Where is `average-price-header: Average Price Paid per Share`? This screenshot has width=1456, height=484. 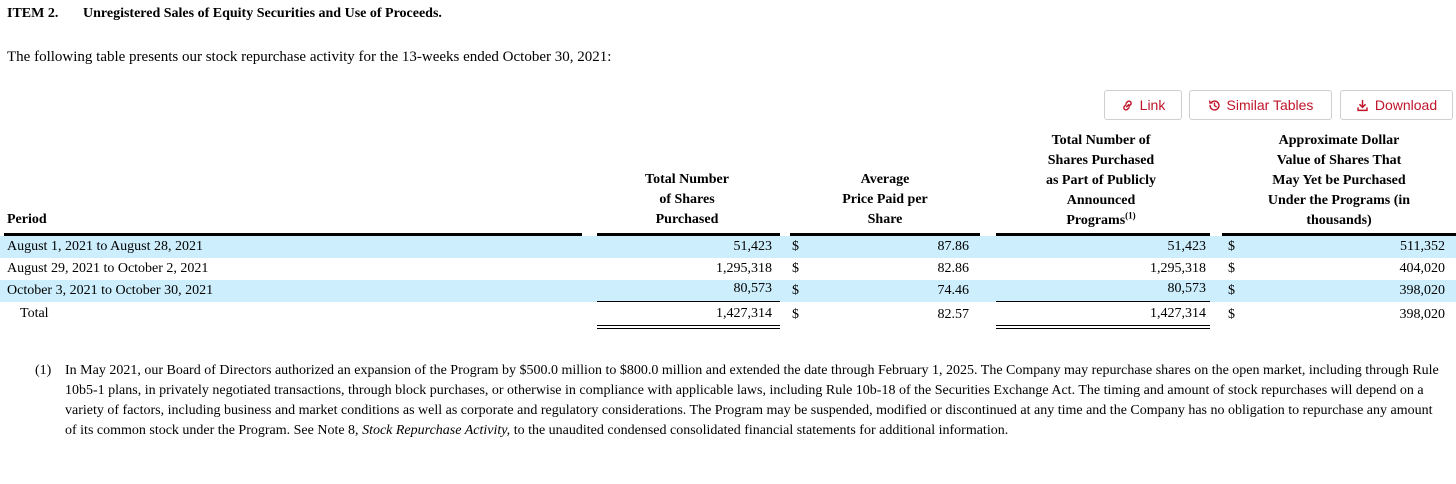 average-price-header: Average Price Paid per Share is located at coordinates (885, 199).